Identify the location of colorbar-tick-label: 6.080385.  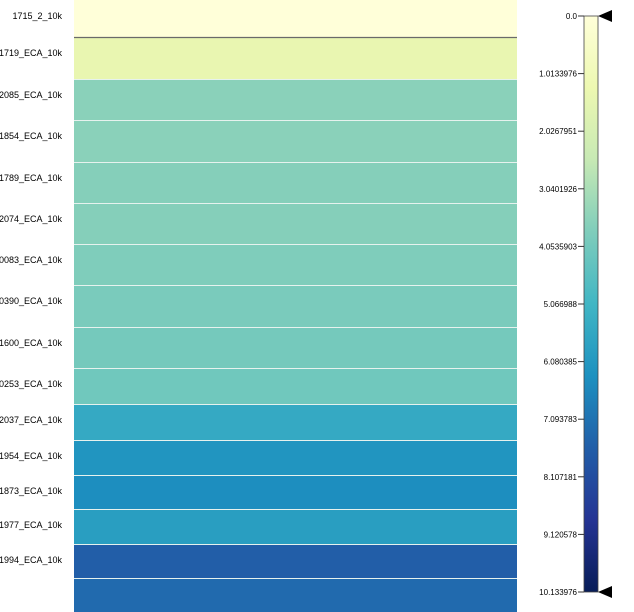
(561, 362).